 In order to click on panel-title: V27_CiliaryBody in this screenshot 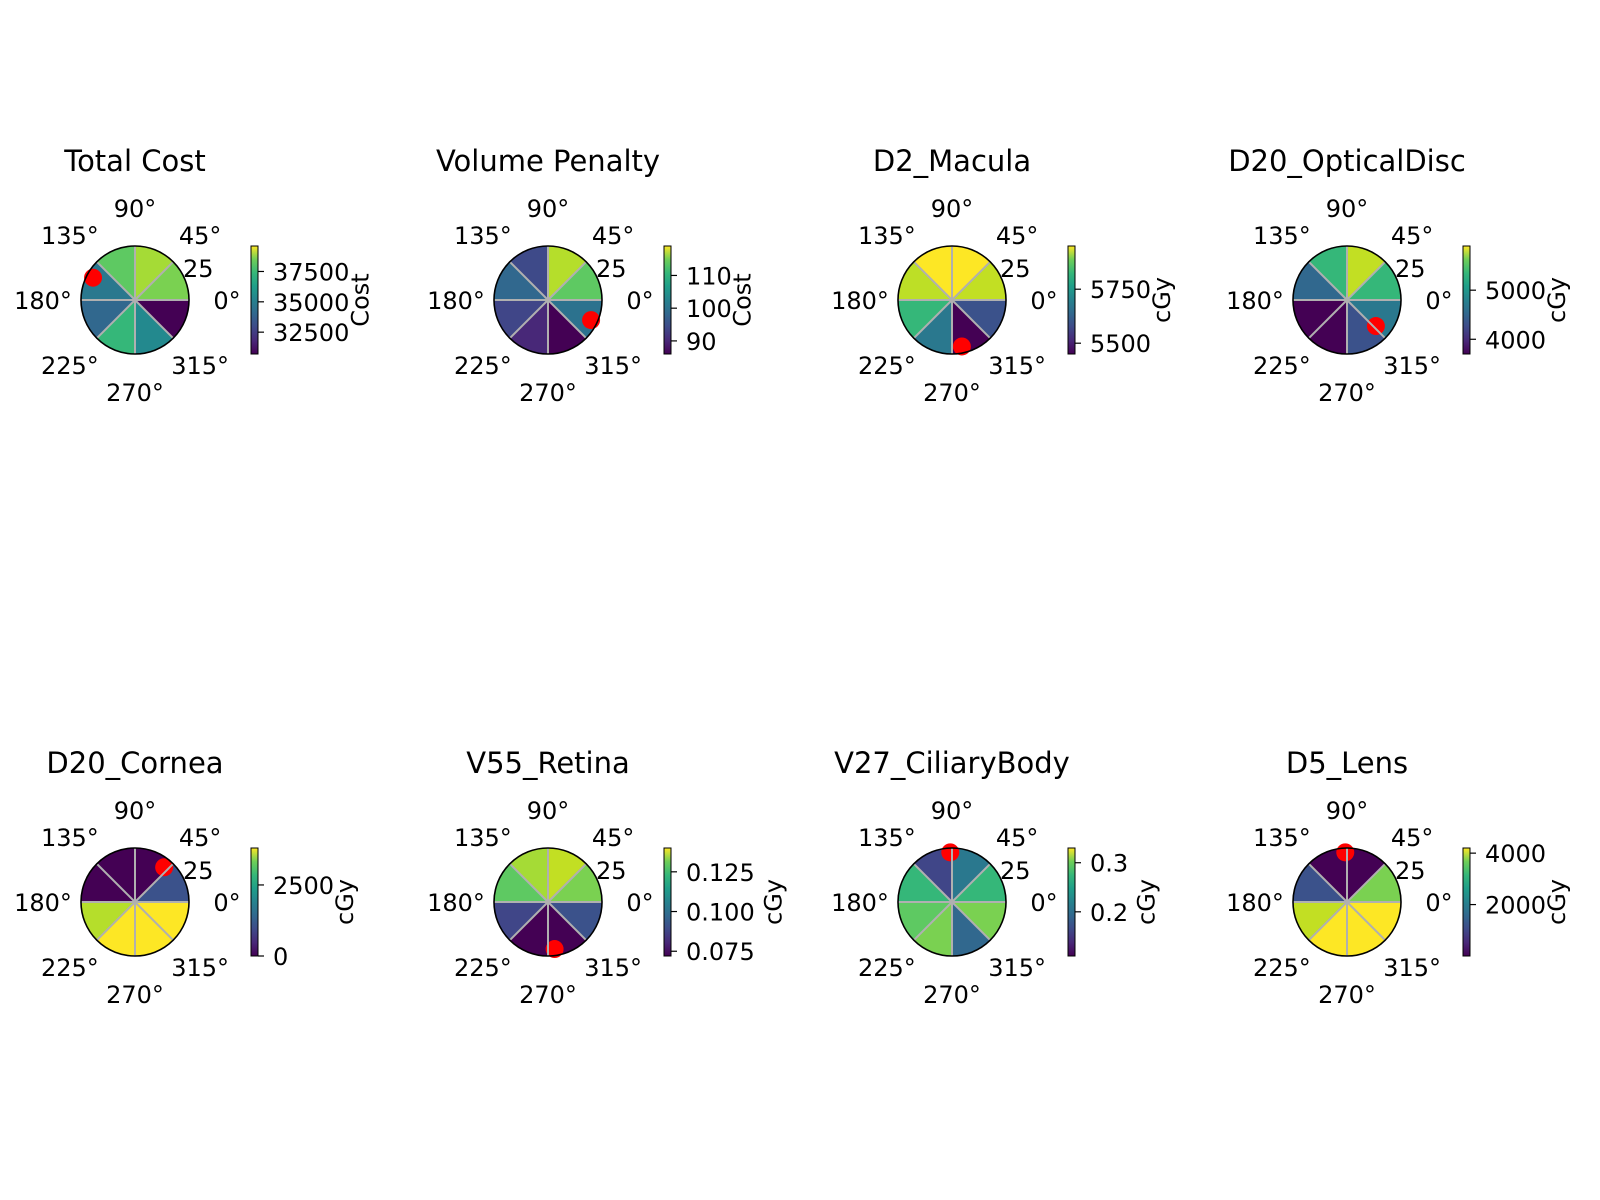, I will do `click(952, 763)`.